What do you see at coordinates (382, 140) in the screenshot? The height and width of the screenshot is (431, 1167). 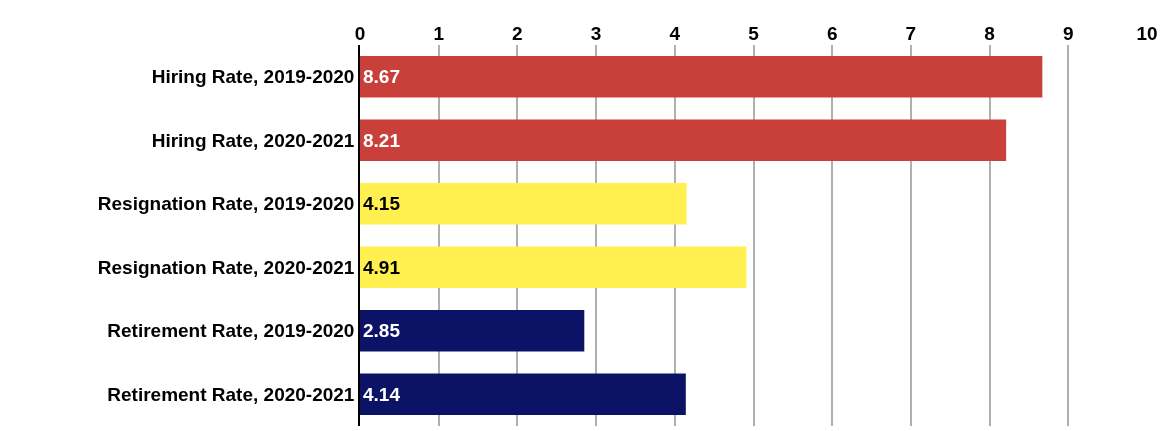 I see `data-label: 8.21` at bounding box center [382, 140].